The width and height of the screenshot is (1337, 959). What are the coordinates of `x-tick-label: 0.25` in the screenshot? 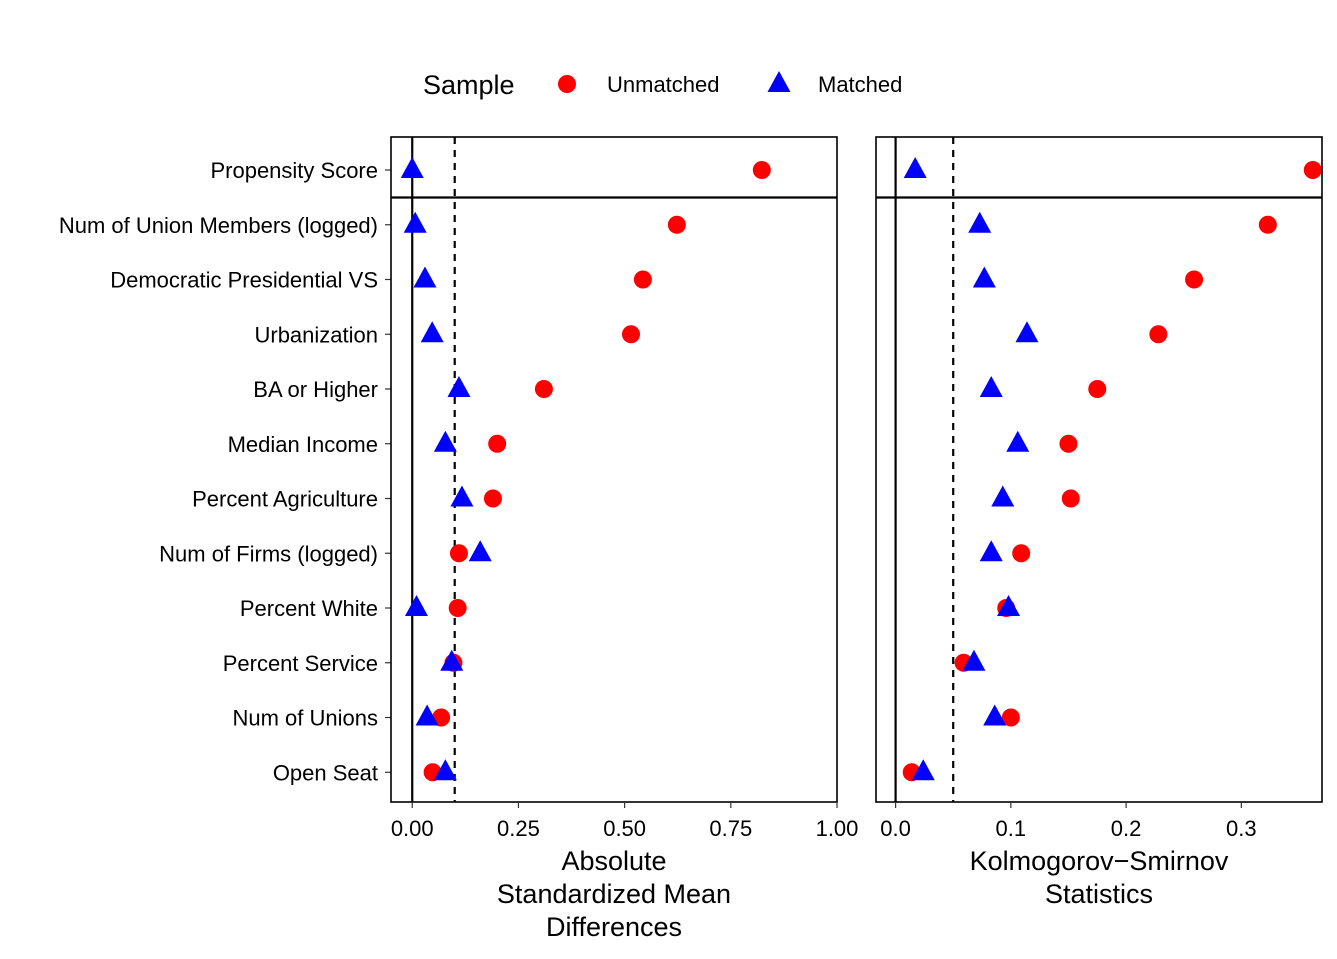 It's located at (518, 828).